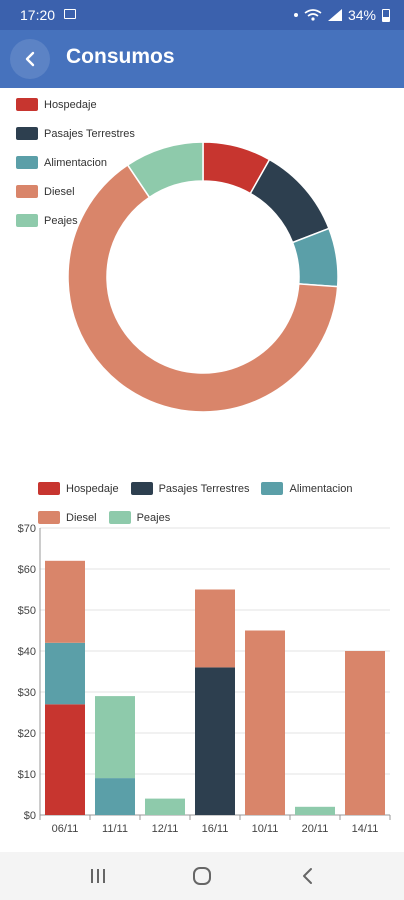  I want to click on y-tick-label: $10, so click(27, 775).